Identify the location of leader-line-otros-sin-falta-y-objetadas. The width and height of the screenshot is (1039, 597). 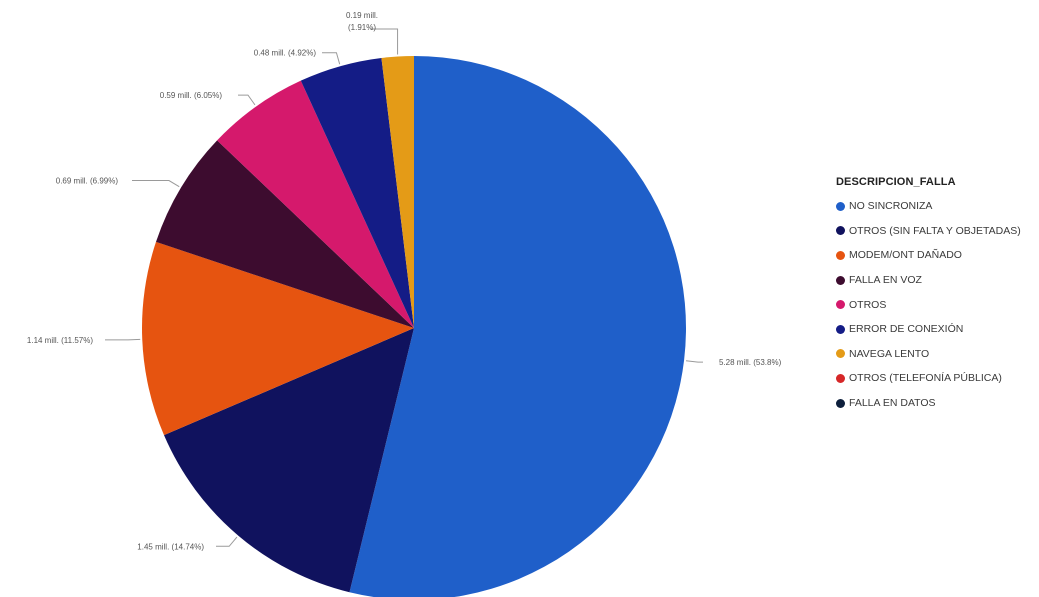
(227, 541).